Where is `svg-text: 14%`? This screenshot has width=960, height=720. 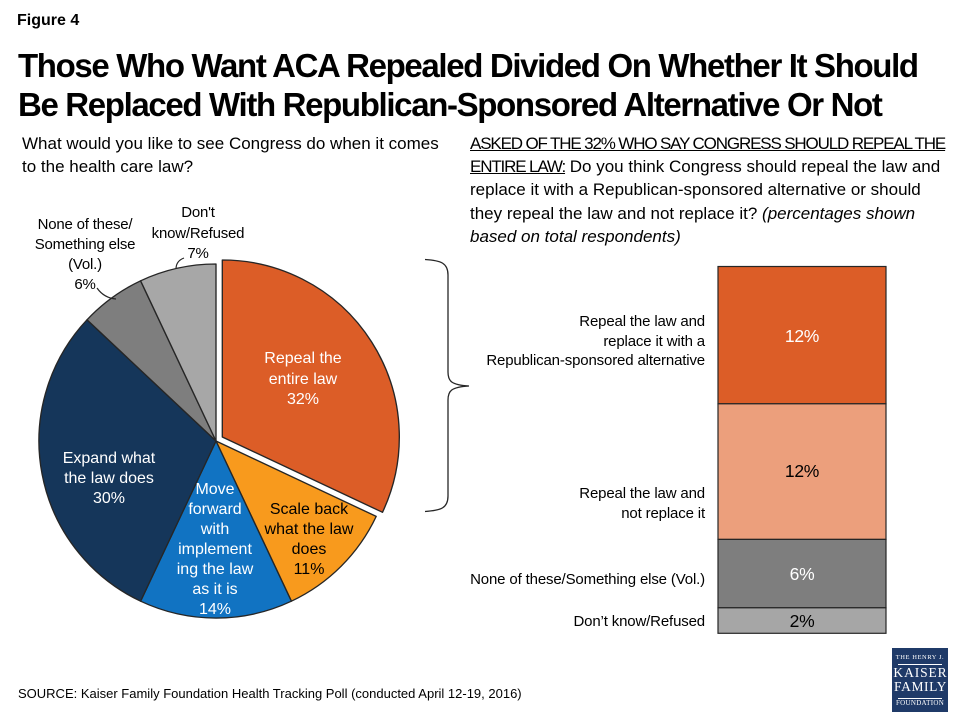
svg-text: 14% is located at coordinates (215, 609).